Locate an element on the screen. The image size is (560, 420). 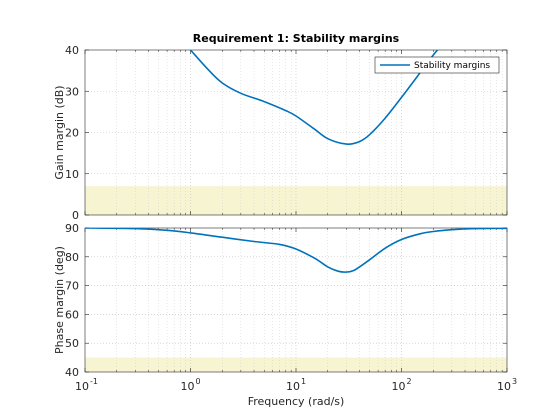
legend: Stability margins is located at coordinates (437, 65).